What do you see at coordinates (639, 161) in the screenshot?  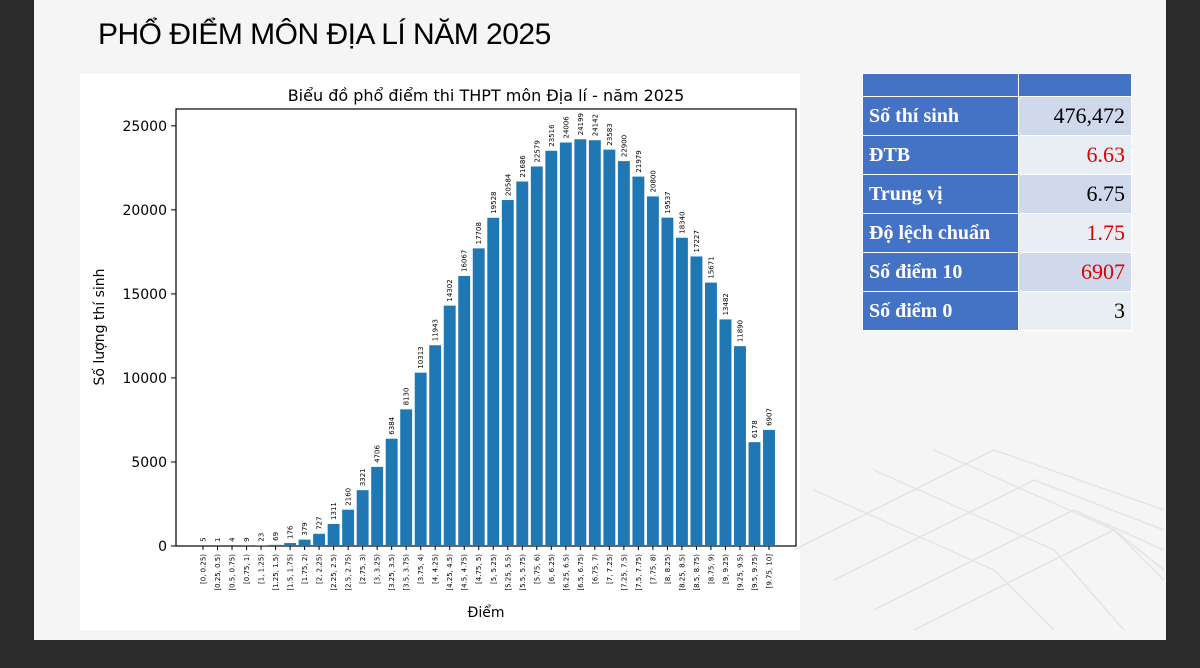 I see `bar-value-label: 21979` at bounding box center [639, 161].